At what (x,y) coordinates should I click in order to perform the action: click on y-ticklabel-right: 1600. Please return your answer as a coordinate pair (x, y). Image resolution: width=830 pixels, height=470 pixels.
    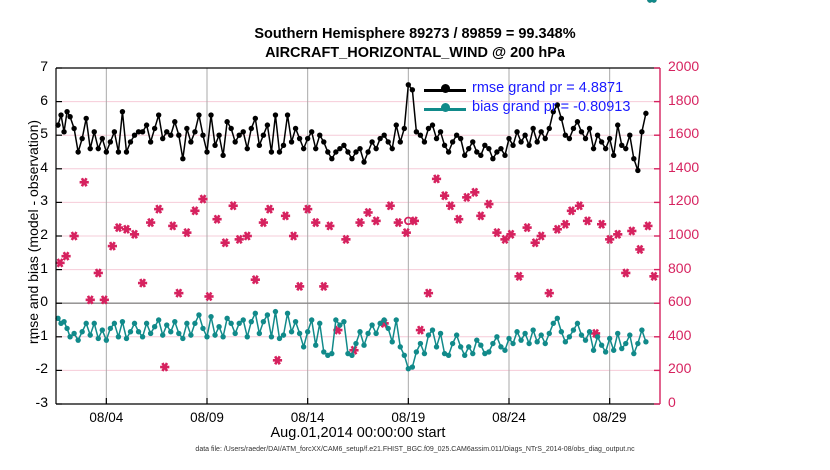
    Looking at the image, I should click on (684, 133).